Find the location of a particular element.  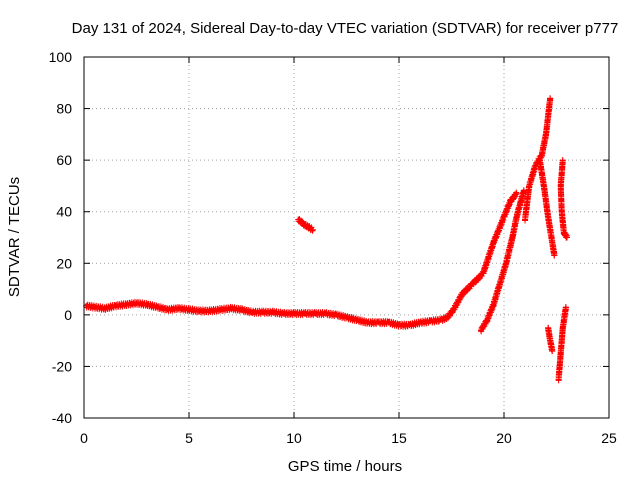

x-tick-label: 10 is located at coordinates (294, 438).